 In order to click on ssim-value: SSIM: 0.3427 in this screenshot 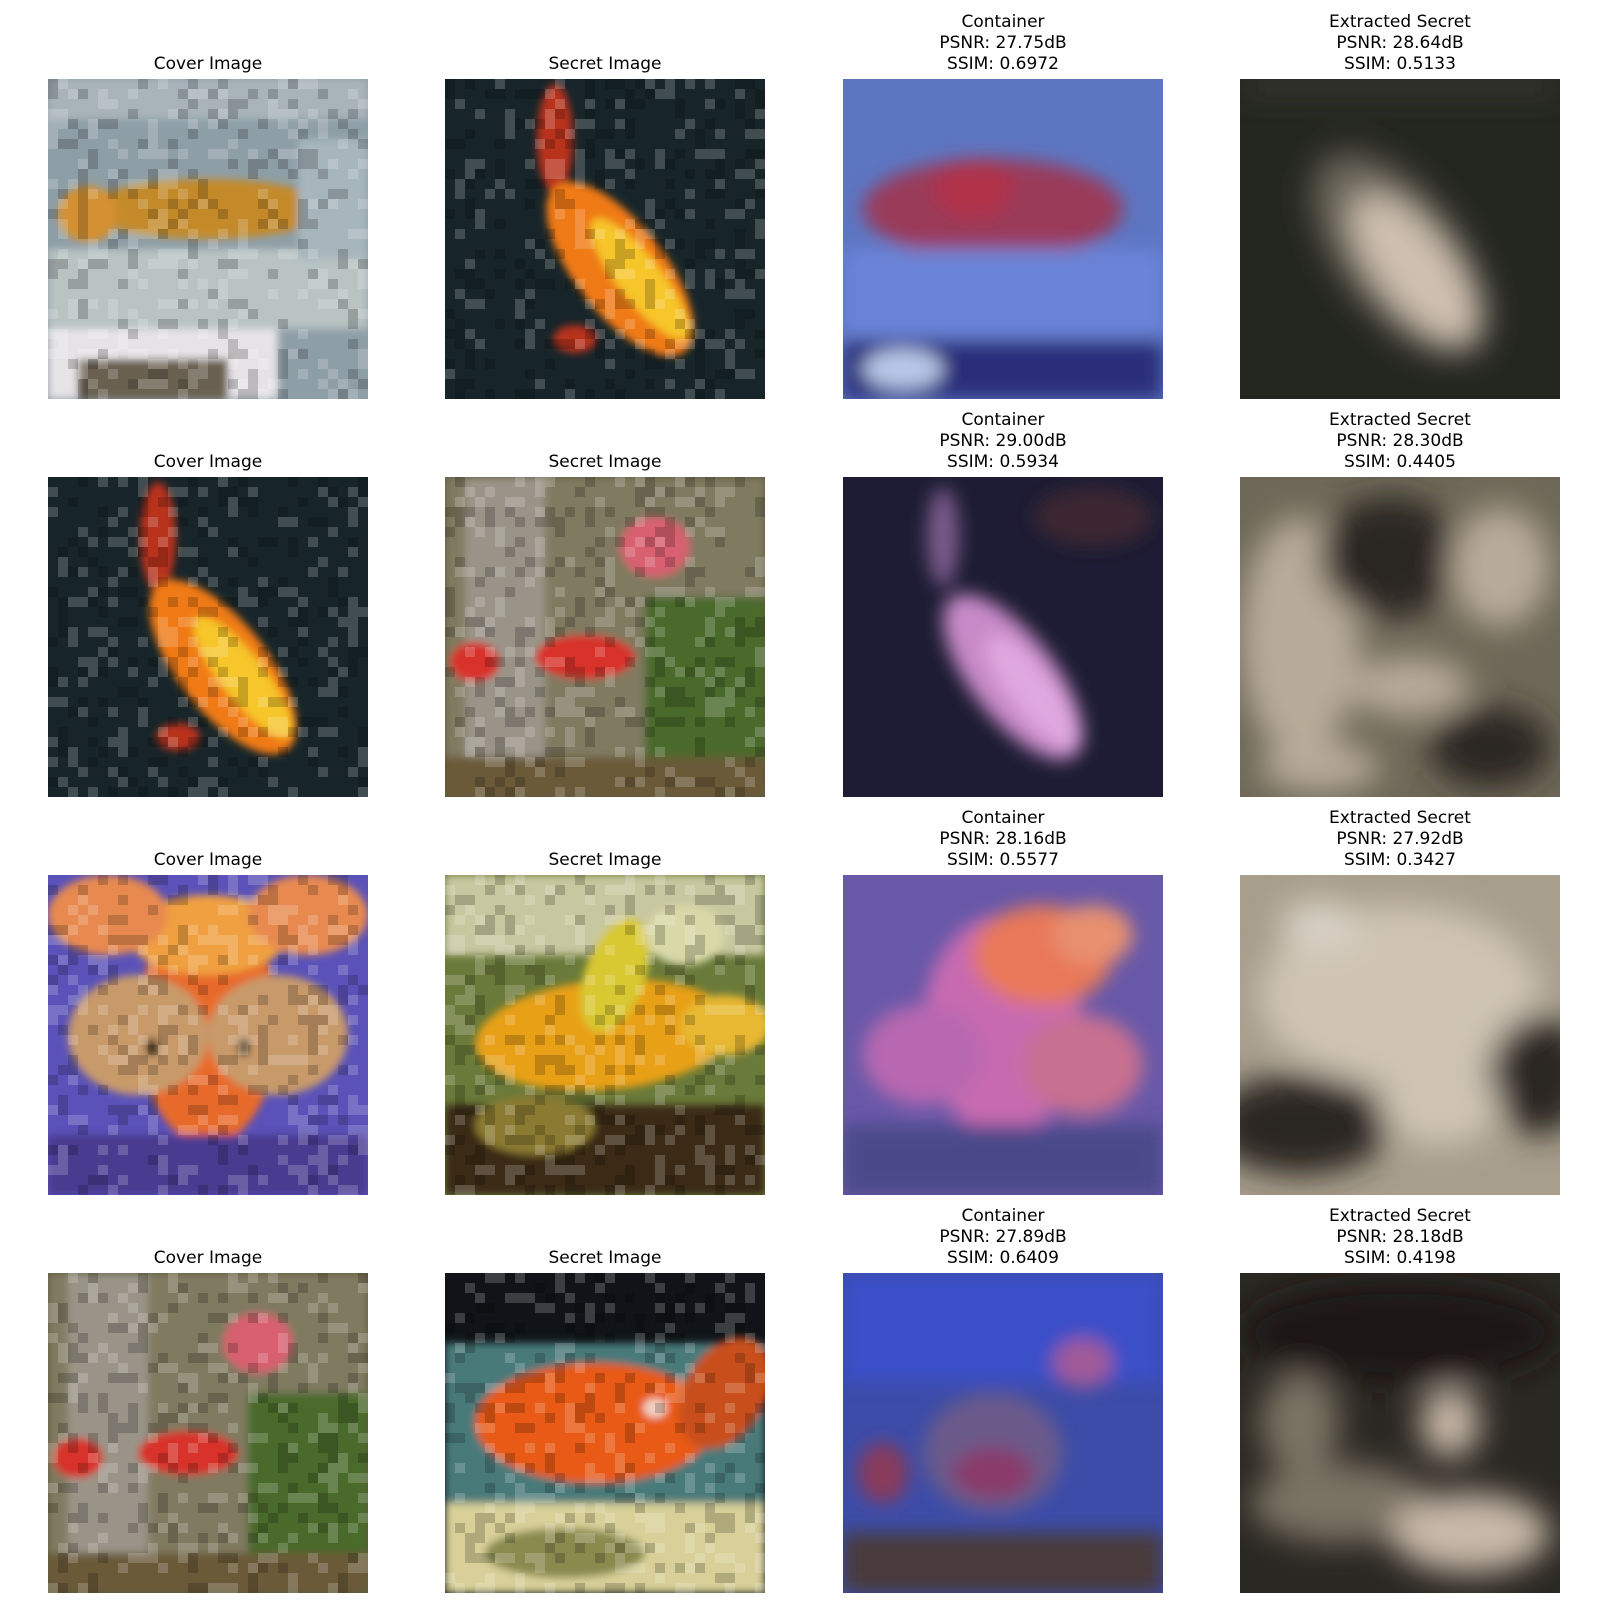, I will do `click(1400, 860)`.